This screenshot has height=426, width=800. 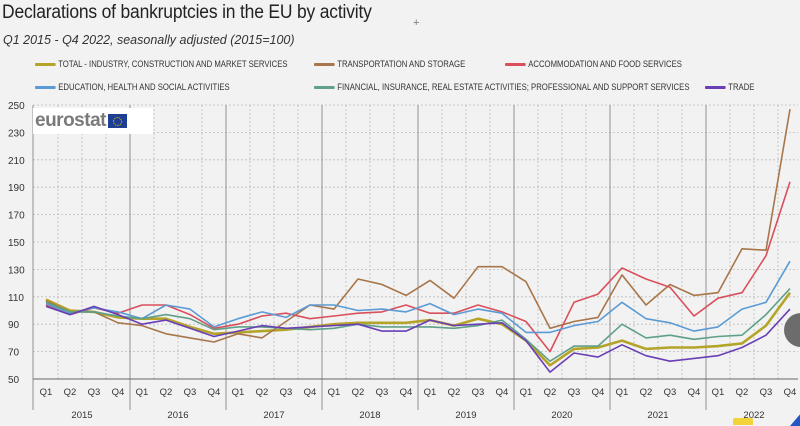 What do you see at coordinates (16, 216) in the screenshot?
I see `y-tick-label: 170` at bounding box center [16, 216].